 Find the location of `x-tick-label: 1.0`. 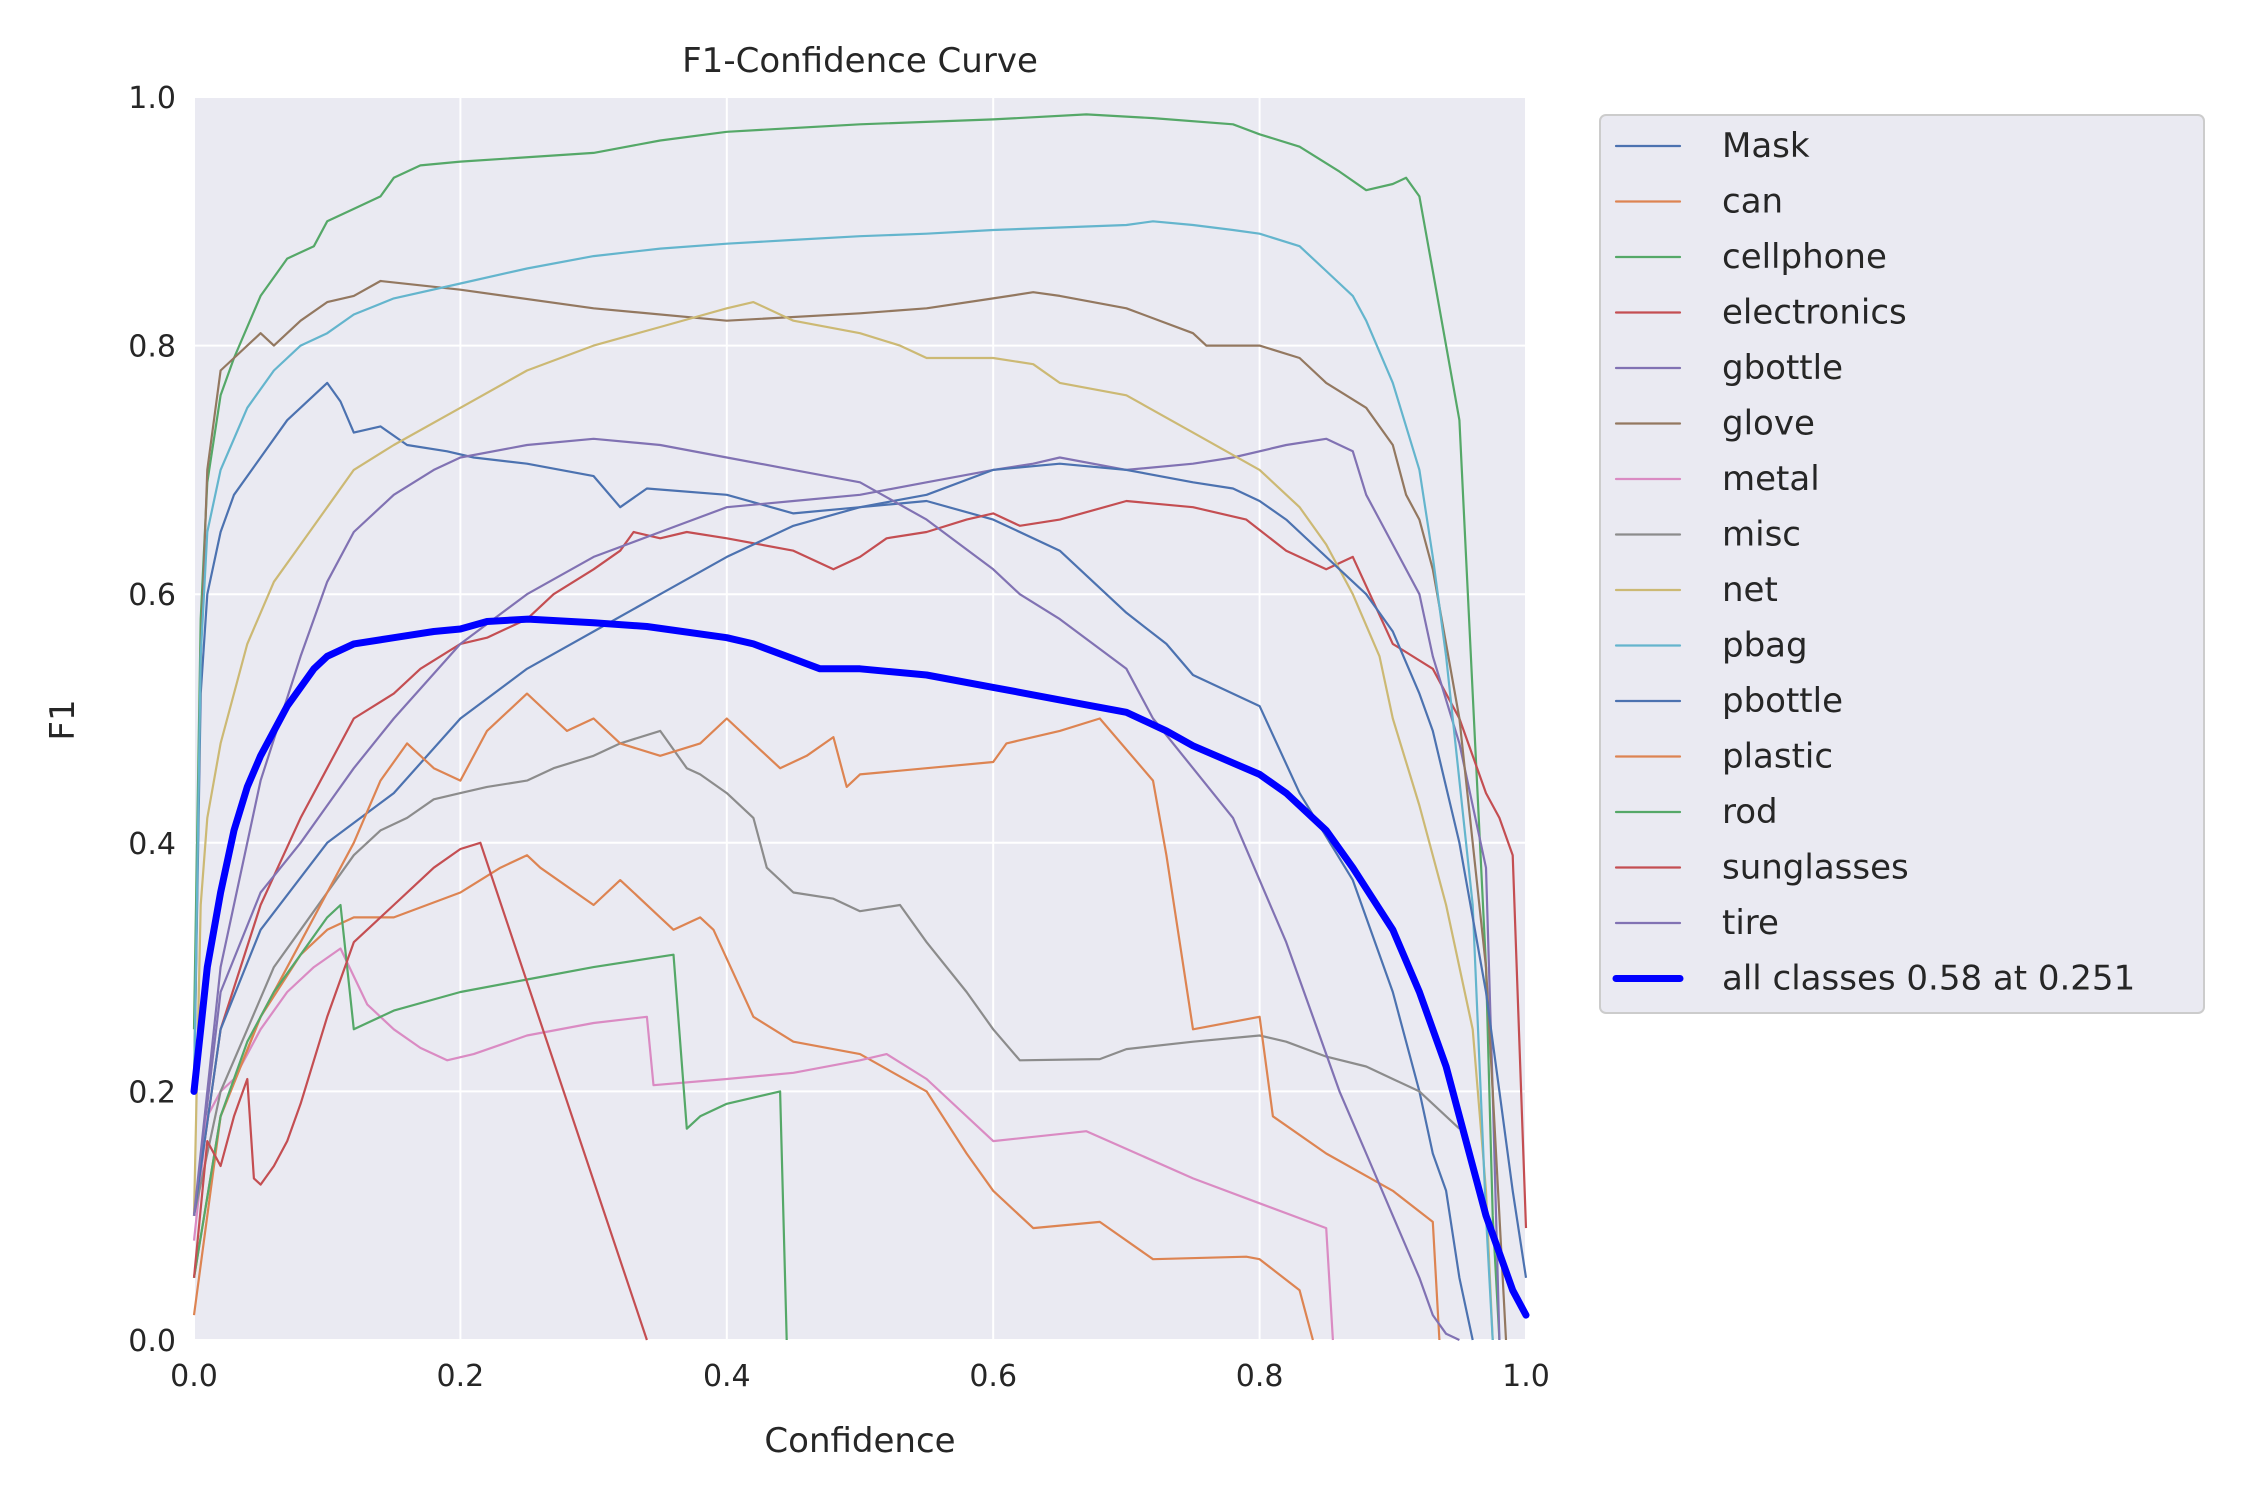

x-tick-label: 1.0 is located at coordinates (1526, 1376).